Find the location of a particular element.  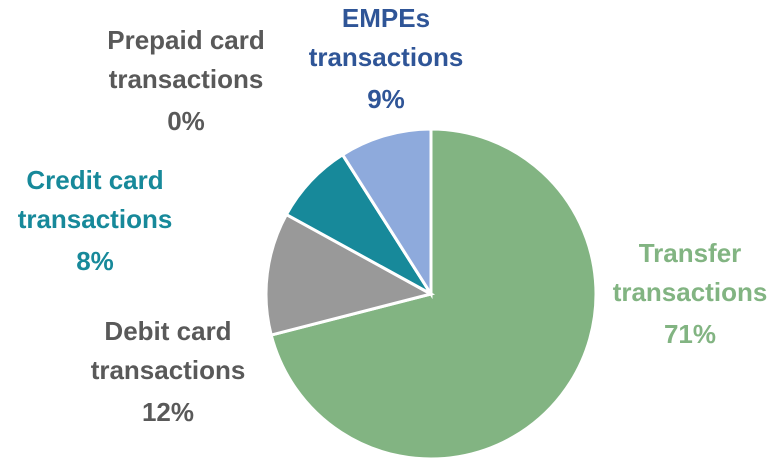

slice-label: EMPEs transactions is located at coordinates (386, 37).